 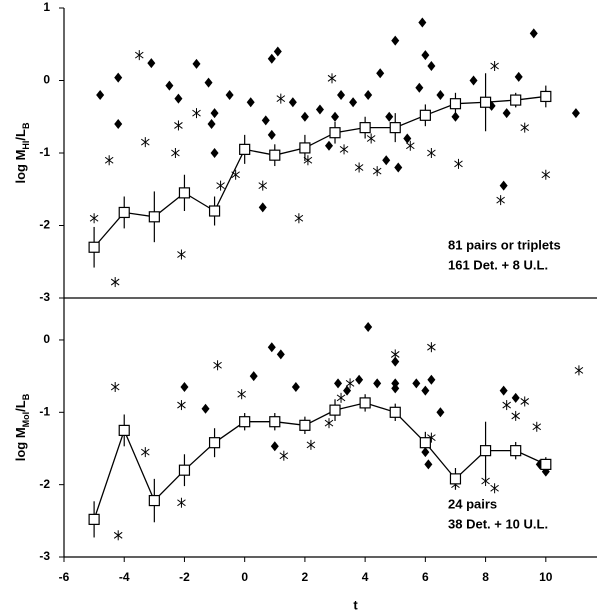 What do you see at coordinates (64, 577) in the screenshot?
I see `x-tick-label: -6` at bounding box center [64, 577].